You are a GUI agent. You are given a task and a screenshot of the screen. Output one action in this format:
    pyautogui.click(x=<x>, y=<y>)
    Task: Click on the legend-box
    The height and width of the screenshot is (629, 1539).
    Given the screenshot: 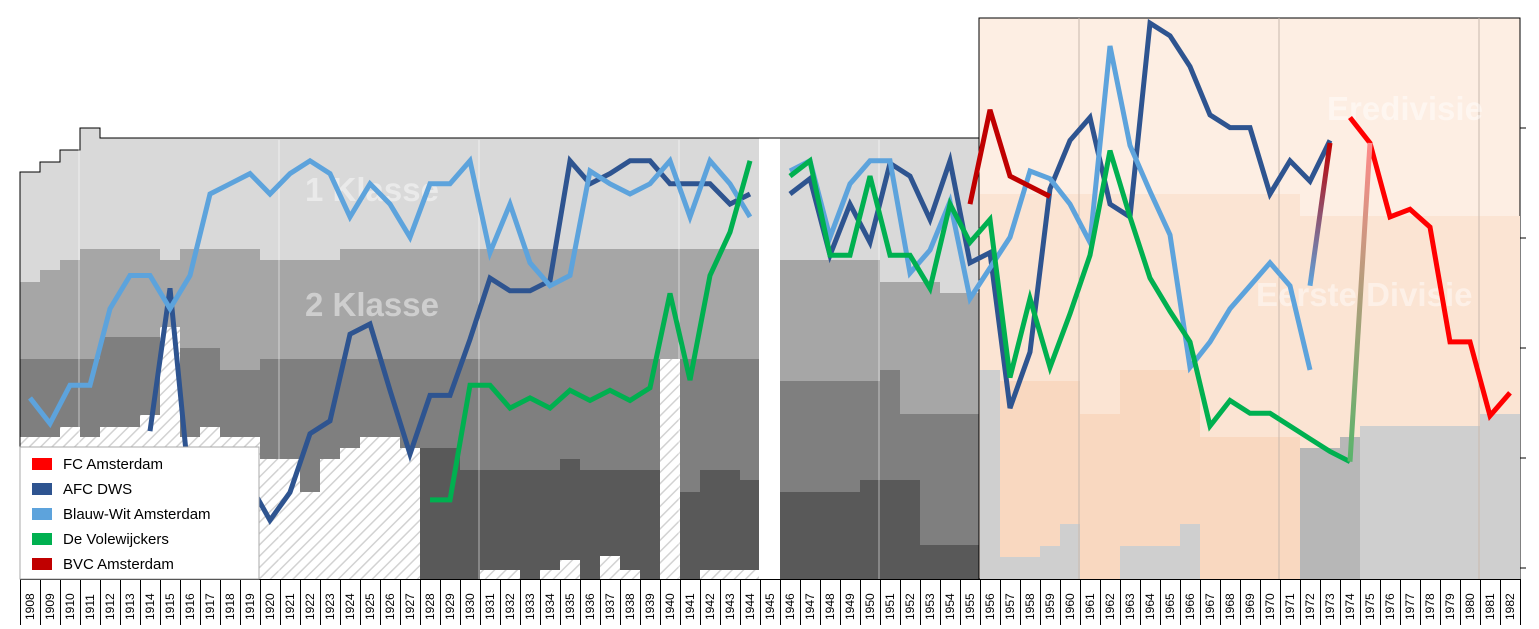 What is the action you would take?
    pyautogui.click(x=139, y=513)
    